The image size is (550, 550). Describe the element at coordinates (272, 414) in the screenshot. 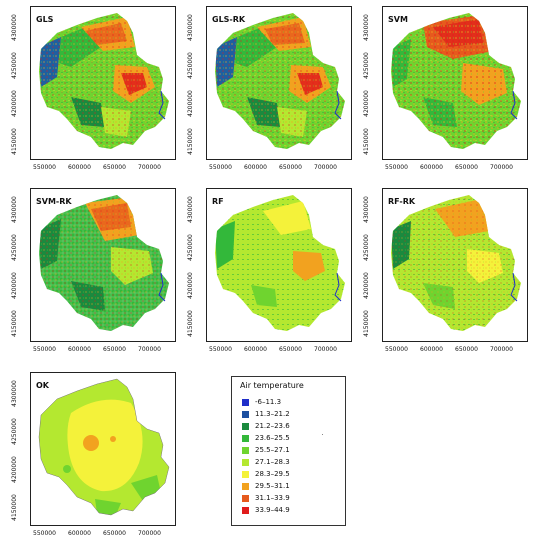

I see `legend-label: 11.3–21.2` at that location.